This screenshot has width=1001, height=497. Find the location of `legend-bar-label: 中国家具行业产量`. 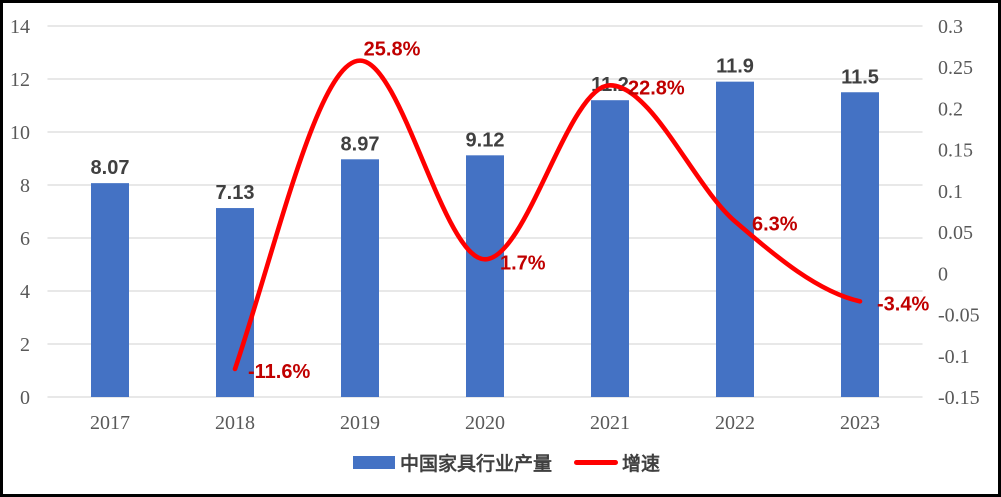

legend-bar-label: 中国家具行业产量 is located at coordinates (476, 464).